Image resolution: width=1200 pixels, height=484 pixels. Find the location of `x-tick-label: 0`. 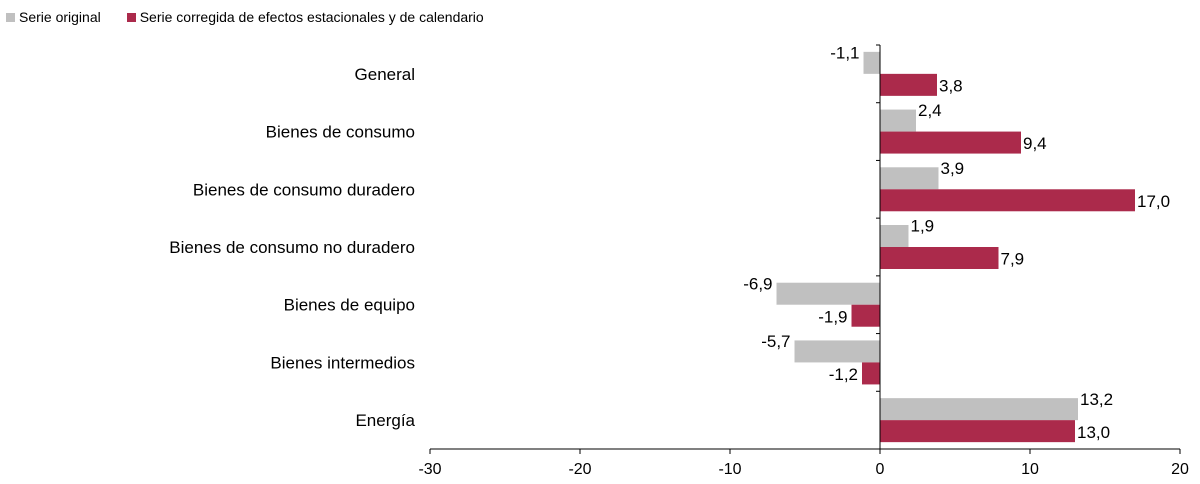

x-tick-label: 0 is located at coordinates (880, 469).